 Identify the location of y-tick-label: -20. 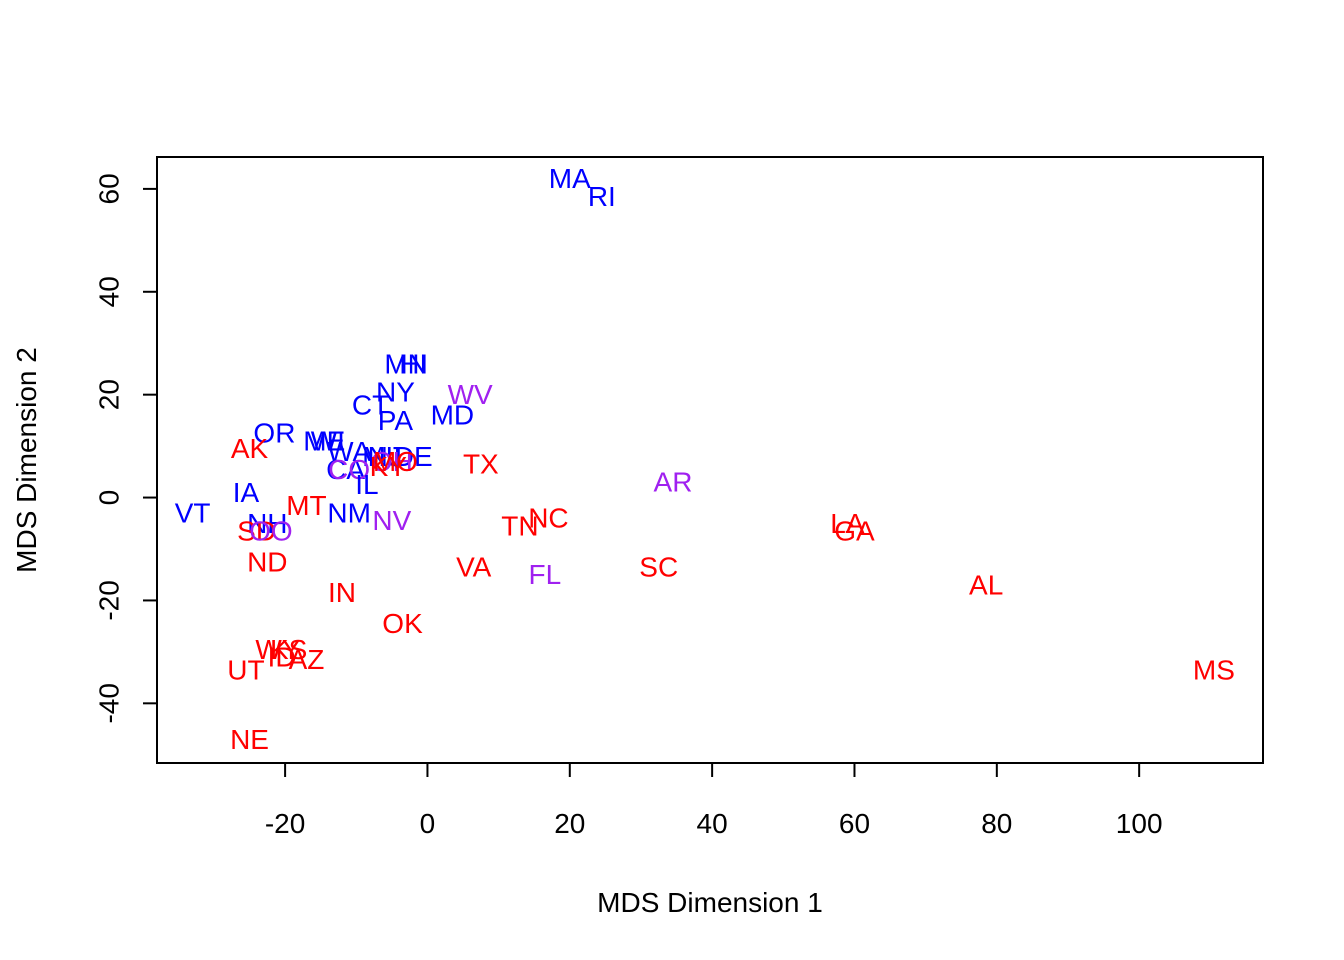
(109, 600).